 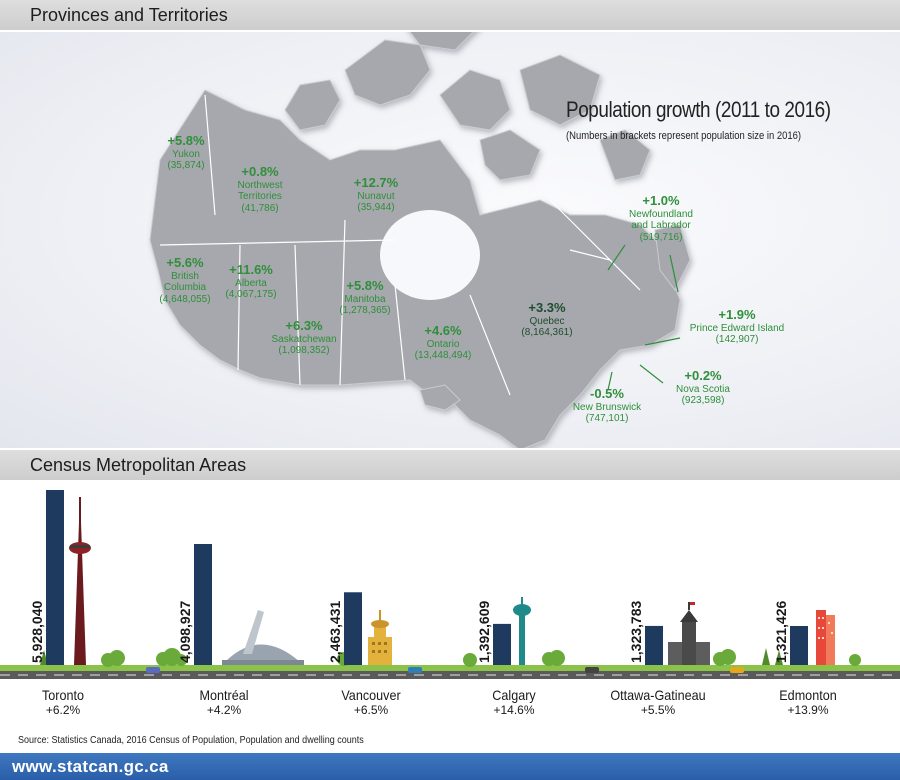 What do you see at coordinates (445, 670) in the screenshot?
I see `car-icon` at bounding box center [445, 670].